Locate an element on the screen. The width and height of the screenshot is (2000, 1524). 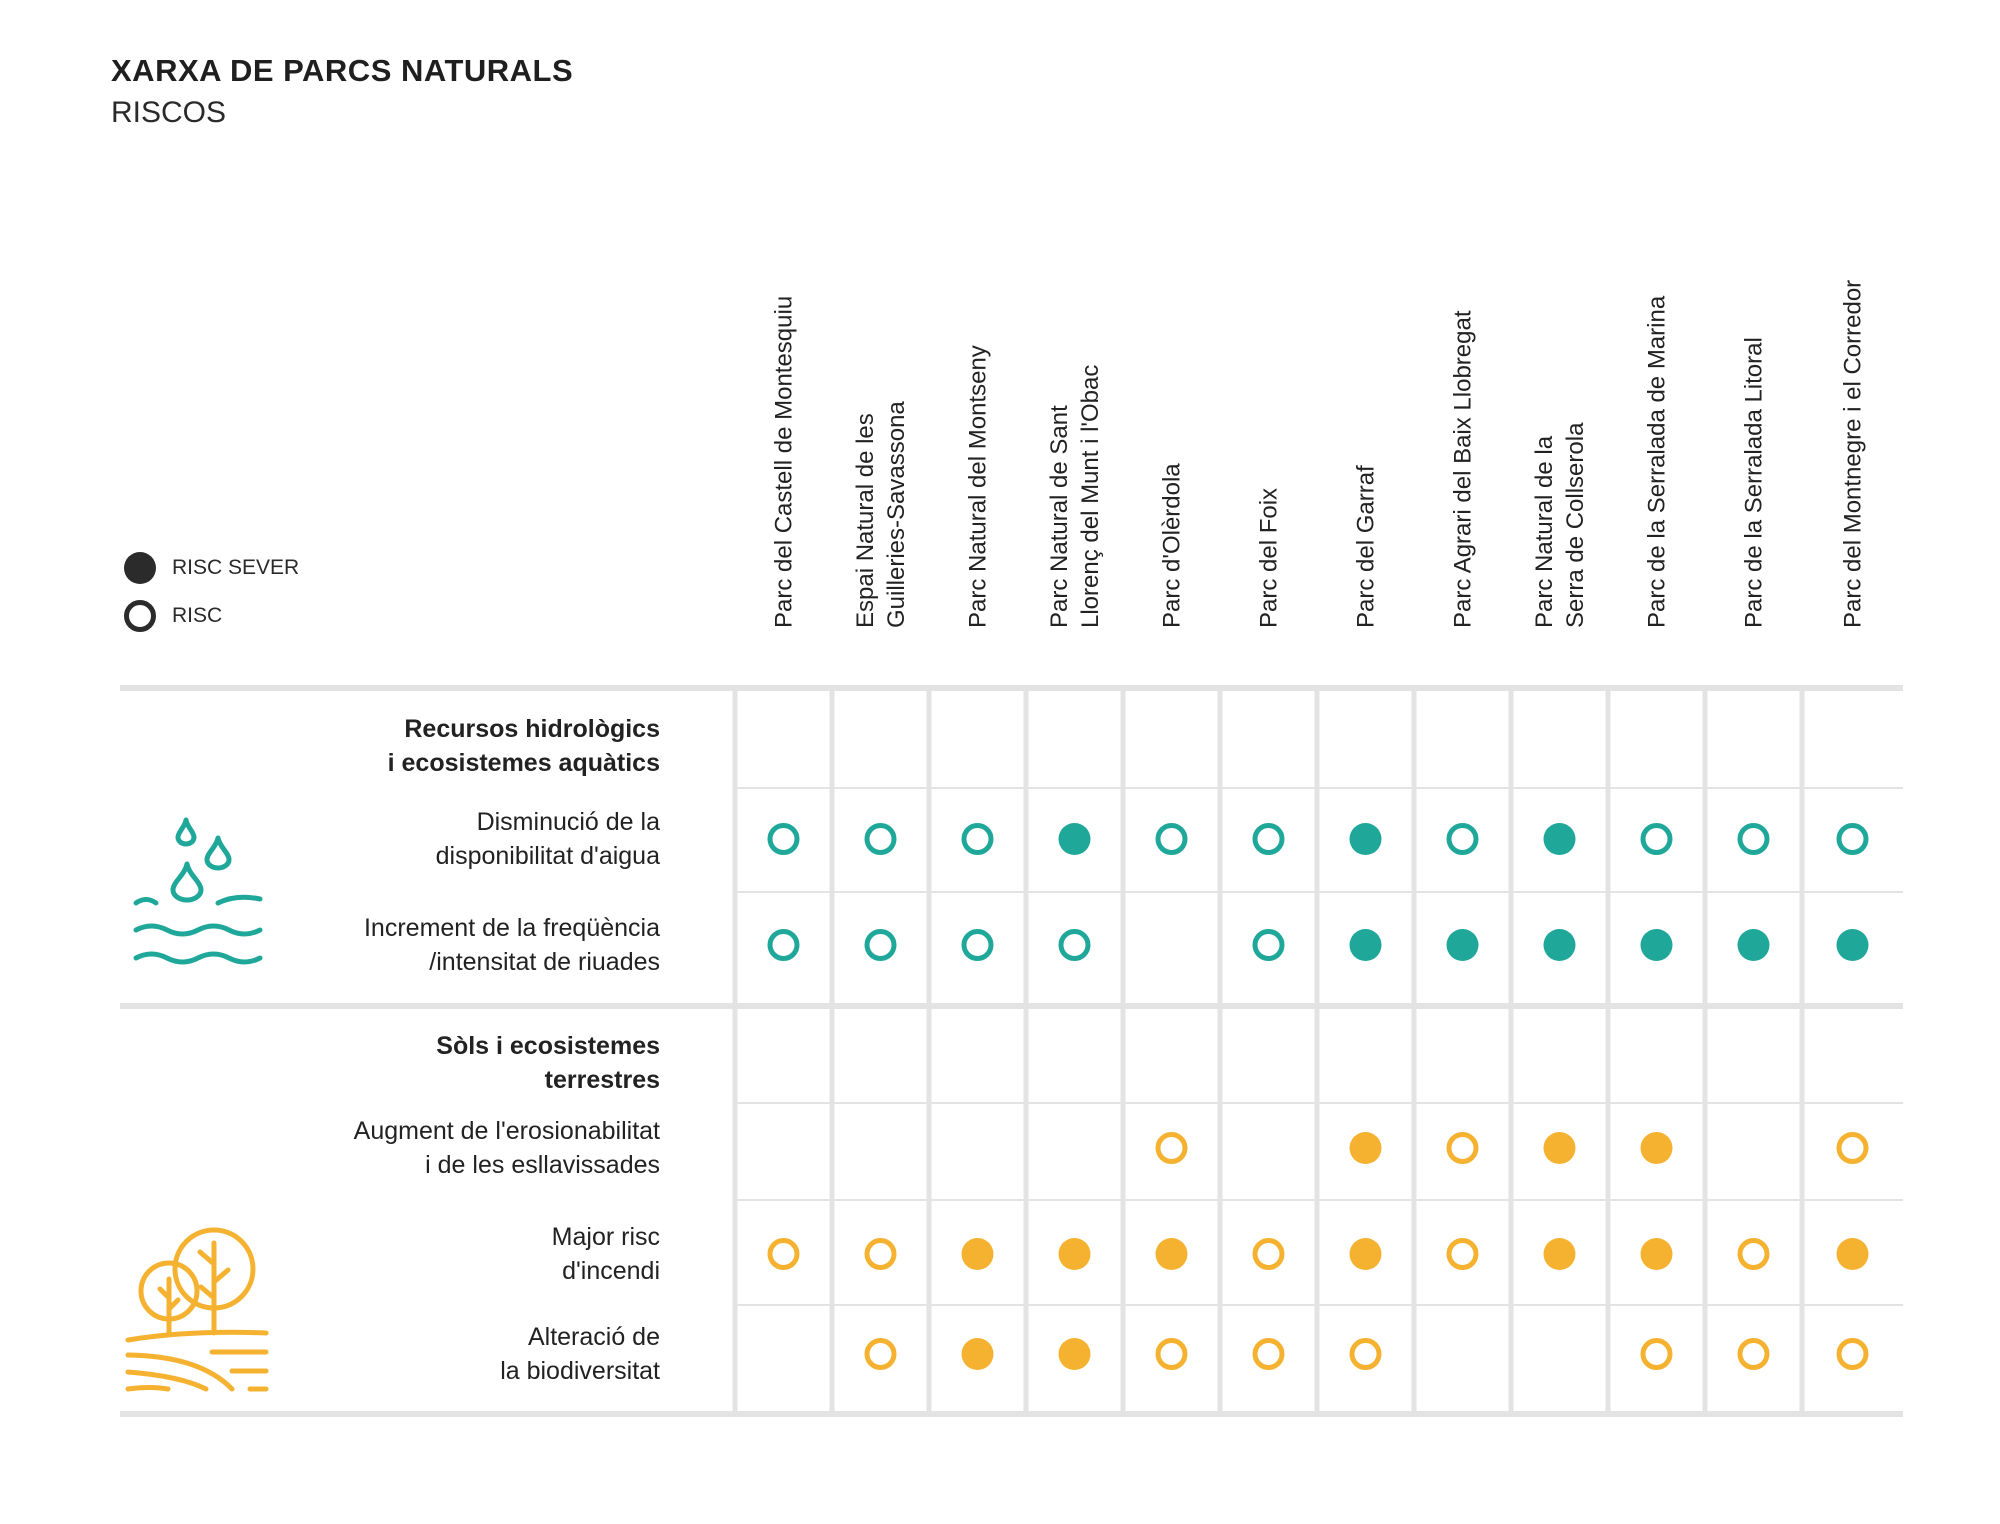
row-label: disponibilitat d'aigua is located at coordinates (548, 856).